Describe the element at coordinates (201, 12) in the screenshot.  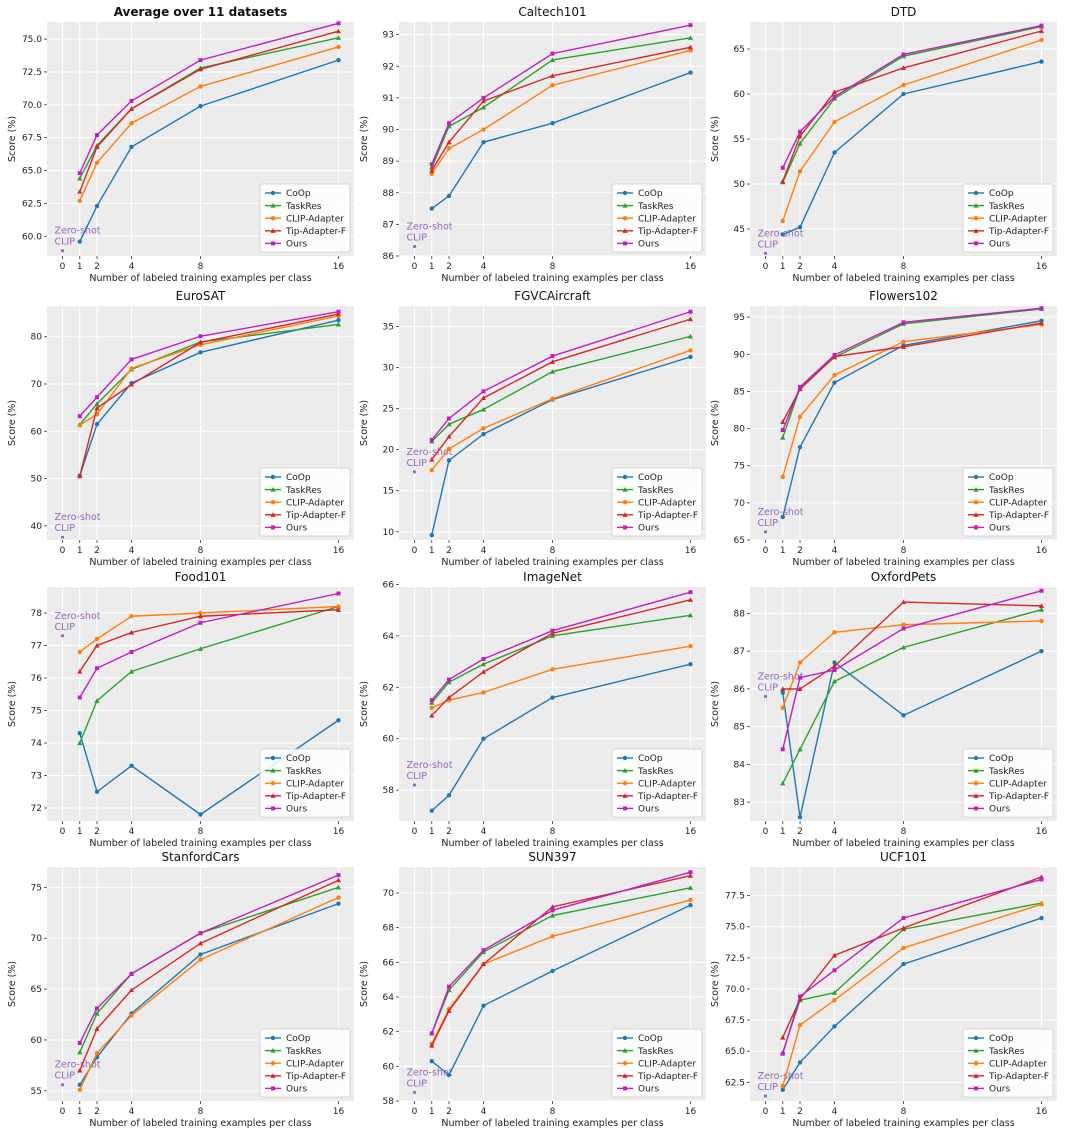
I see `chart-title: Average over 11 datasets` at that location.